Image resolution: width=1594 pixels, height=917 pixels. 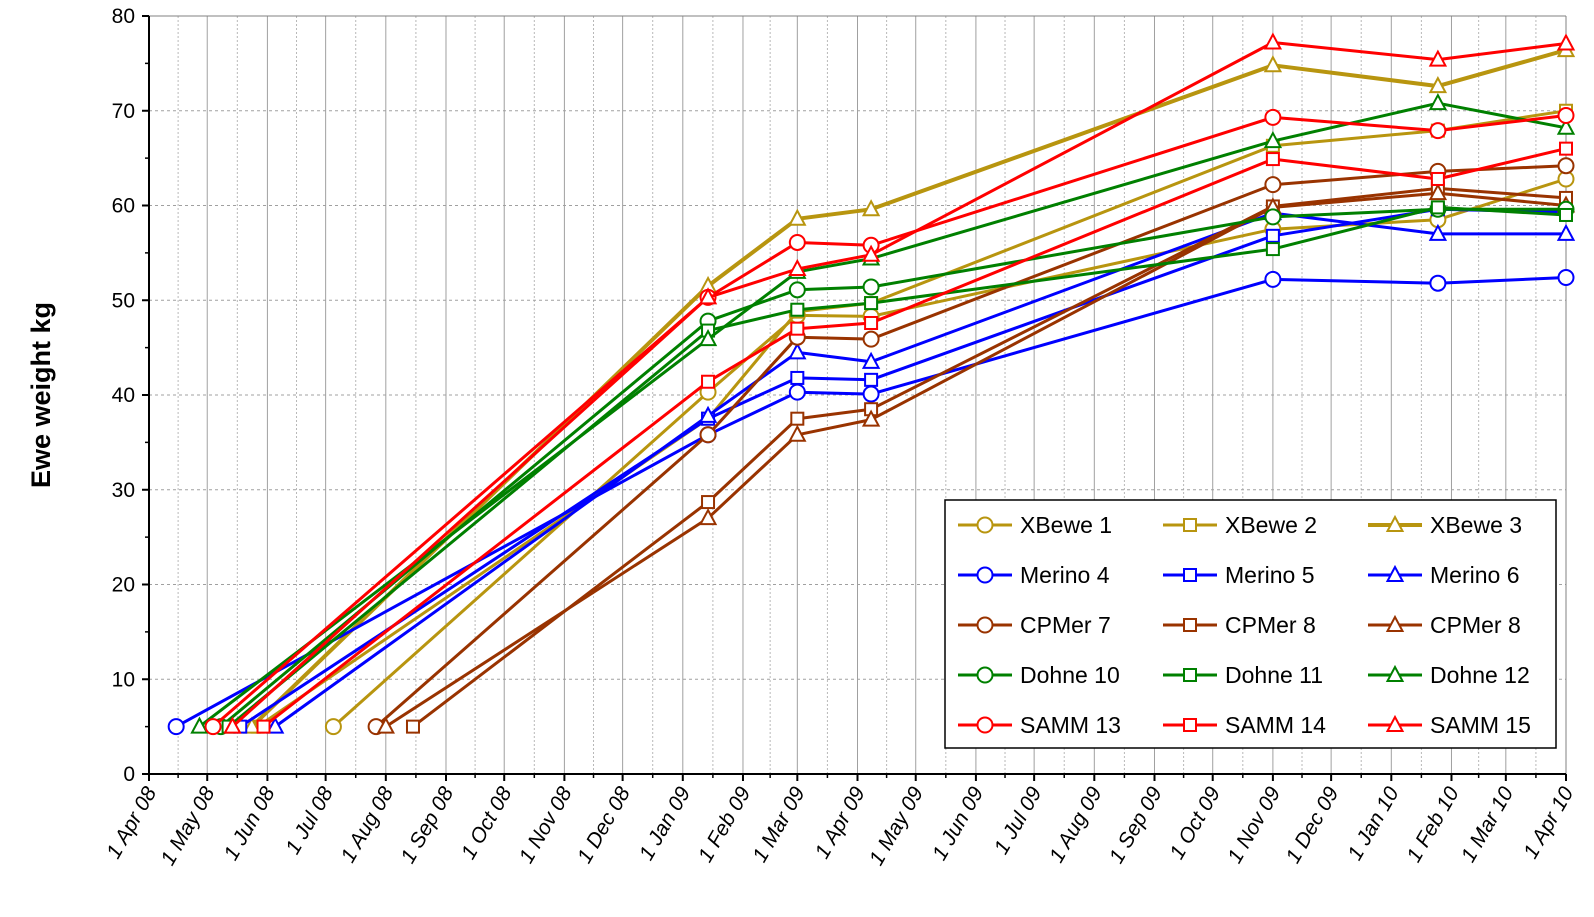 What do you see at coordinates (487, 823) in the screenshot?
I see `x-tick-label: 1 Oct 08` at bounding box center [487, 823].